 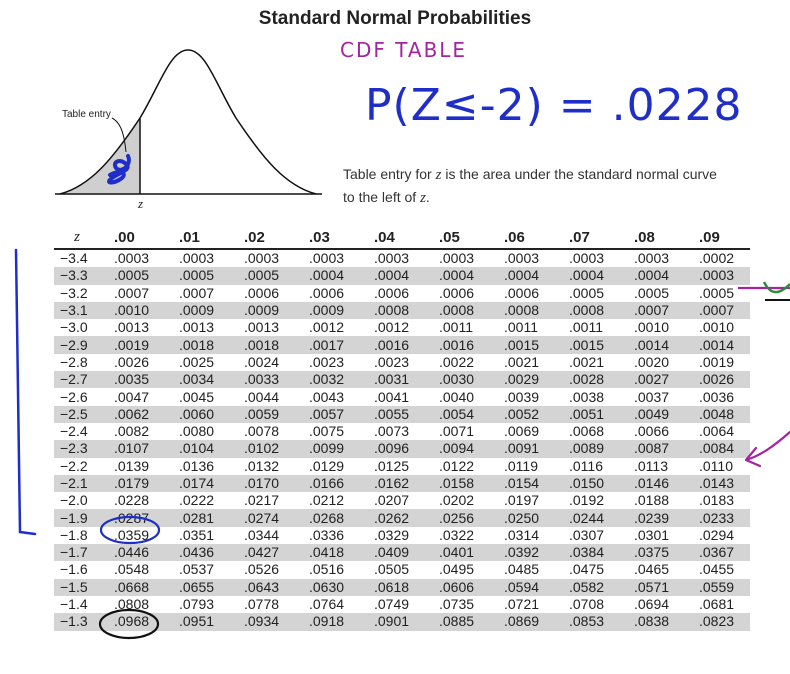 What do you see at coordinates (457, 569) in the screenshot?
I see `probability-cell: .0495` at bounding box center [457, 569].